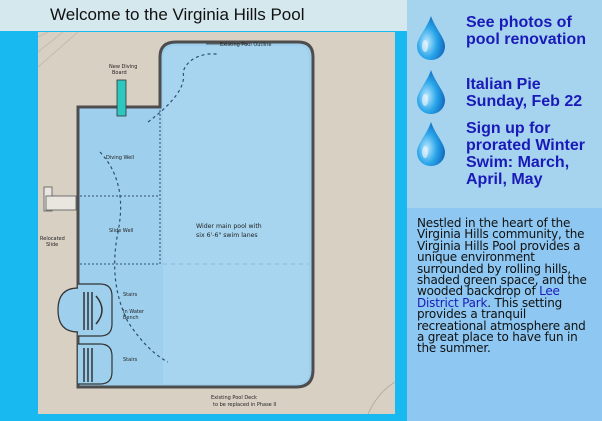 Image resolution: width=602 pixels, height=421 pixels. What do you see at coordinates (130, 295) in the screenshot?
I see `label-stairs-top: Stairs` at bounding box center [130, 295].